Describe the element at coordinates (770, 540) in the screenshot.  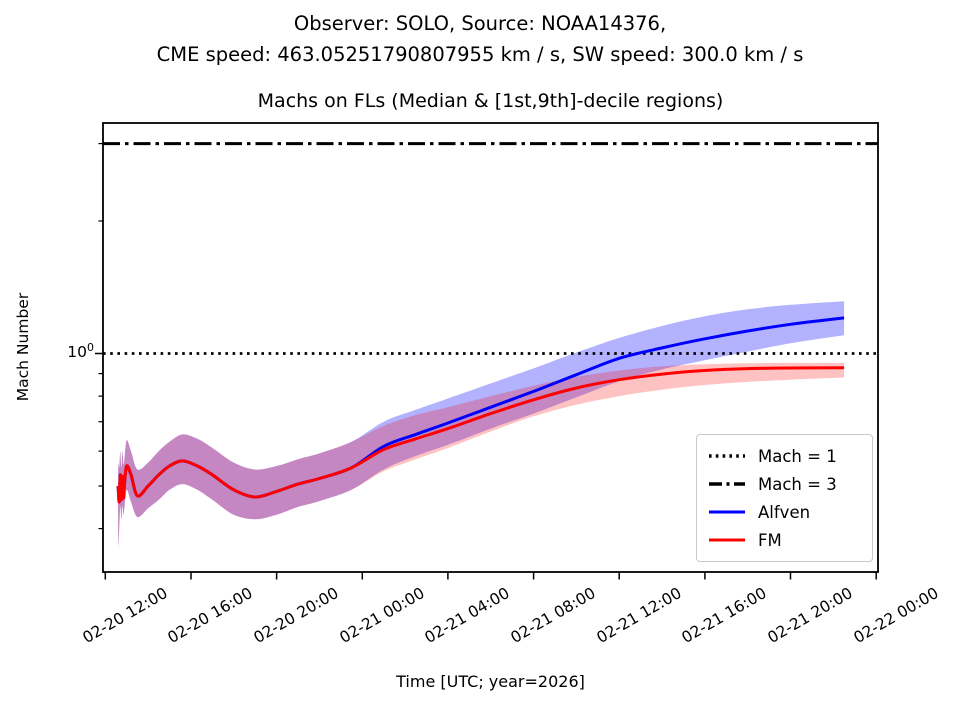
I see `legend-label-fm: FM` at that location.